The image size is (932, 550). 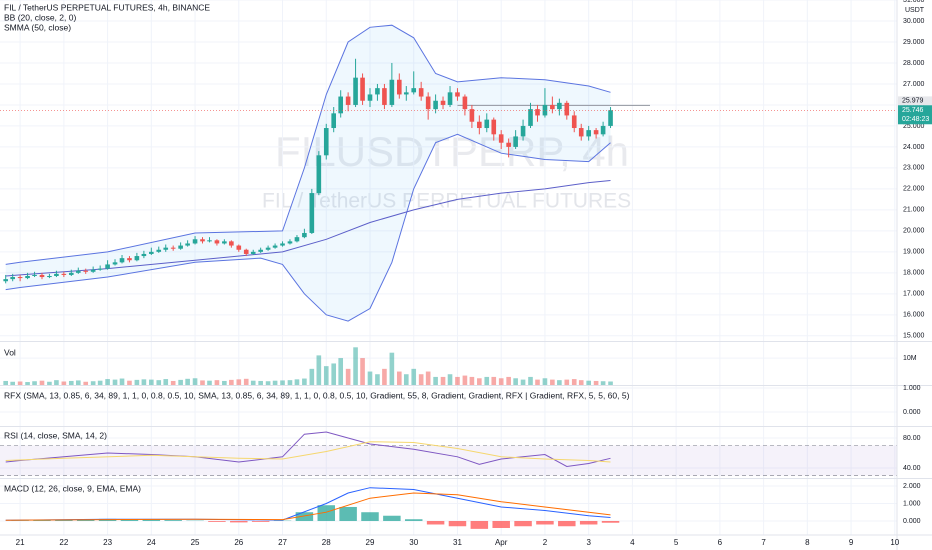 What do you see at coordinates (912, 468) in the screenshot?
I see `y-tick-label: 40.00` at bounding box center [912, 468].